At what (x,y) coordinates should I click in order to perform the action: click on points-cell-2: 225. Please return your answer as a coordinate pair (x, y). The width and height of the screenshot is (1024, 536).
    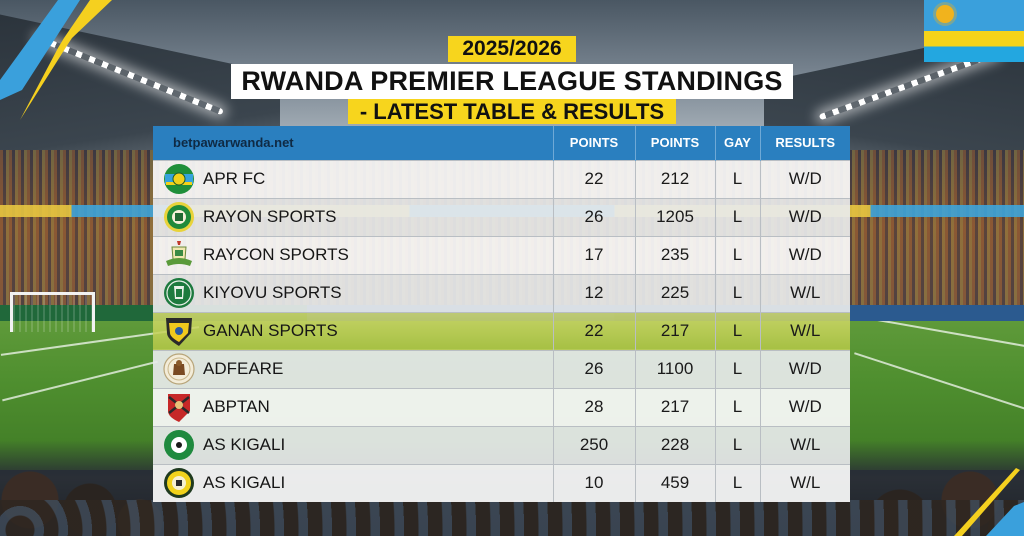
    Looking at the image, I should click on (674, 292).